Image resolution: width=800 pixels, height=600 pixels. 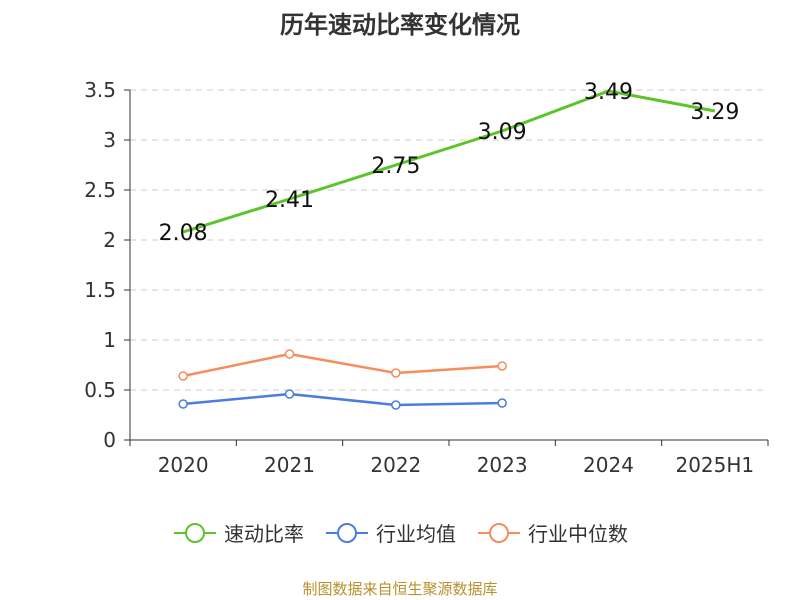 I want to click on legend-item-industry-average: 行业均值, so click(x=390, y=532).